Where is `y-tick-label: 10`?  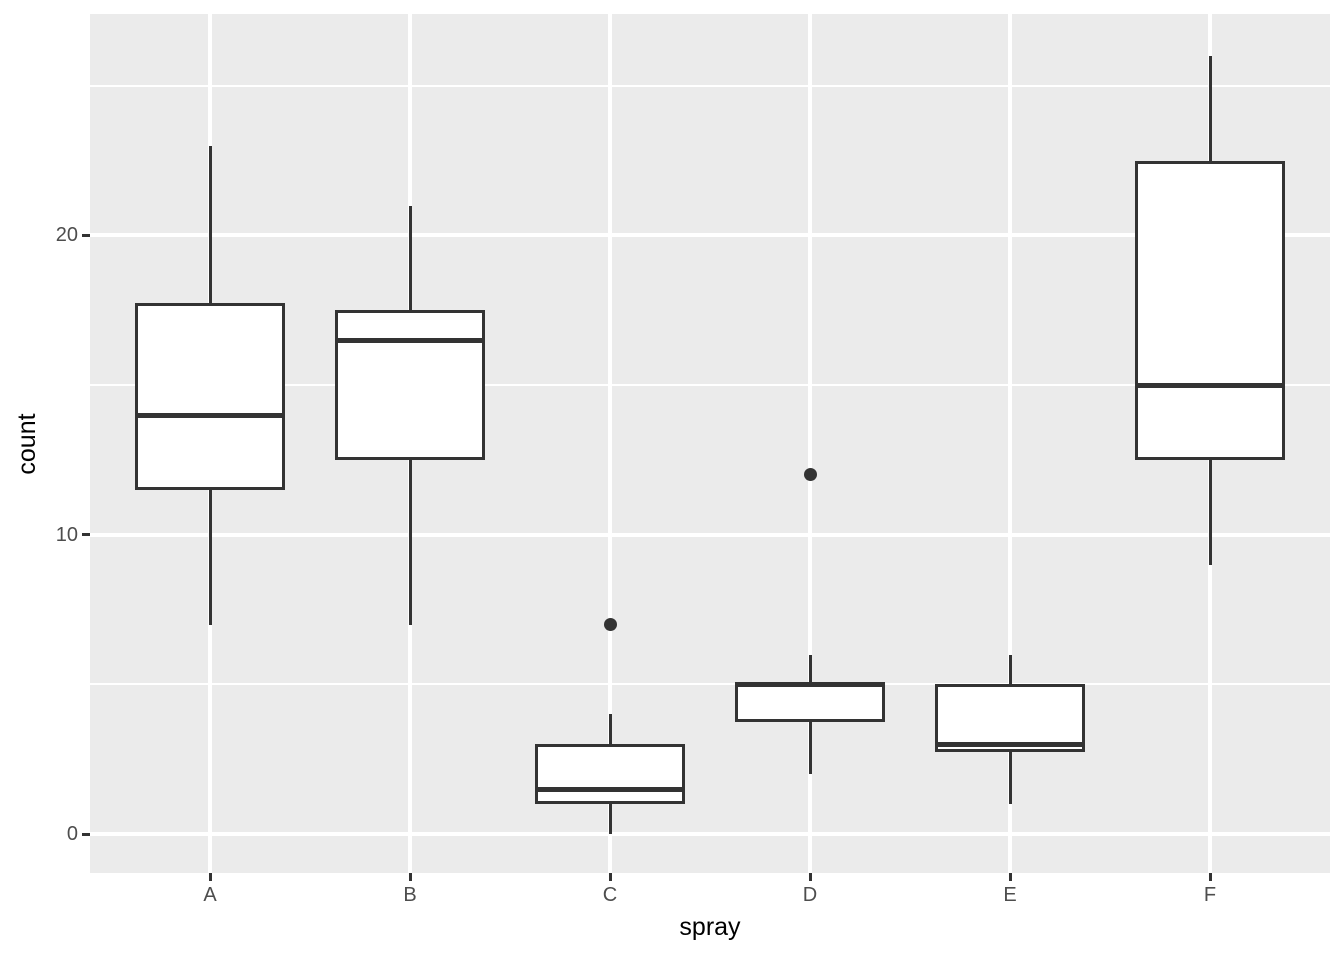
y-tick-label: 10 is located at coordinates (66, 534).